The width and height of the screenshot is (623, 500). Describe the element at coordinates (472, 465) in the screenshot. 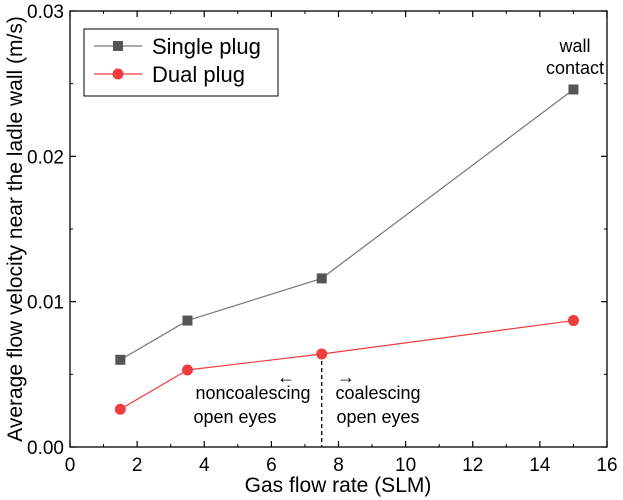

I see `x-tick-label: 12` at that location.